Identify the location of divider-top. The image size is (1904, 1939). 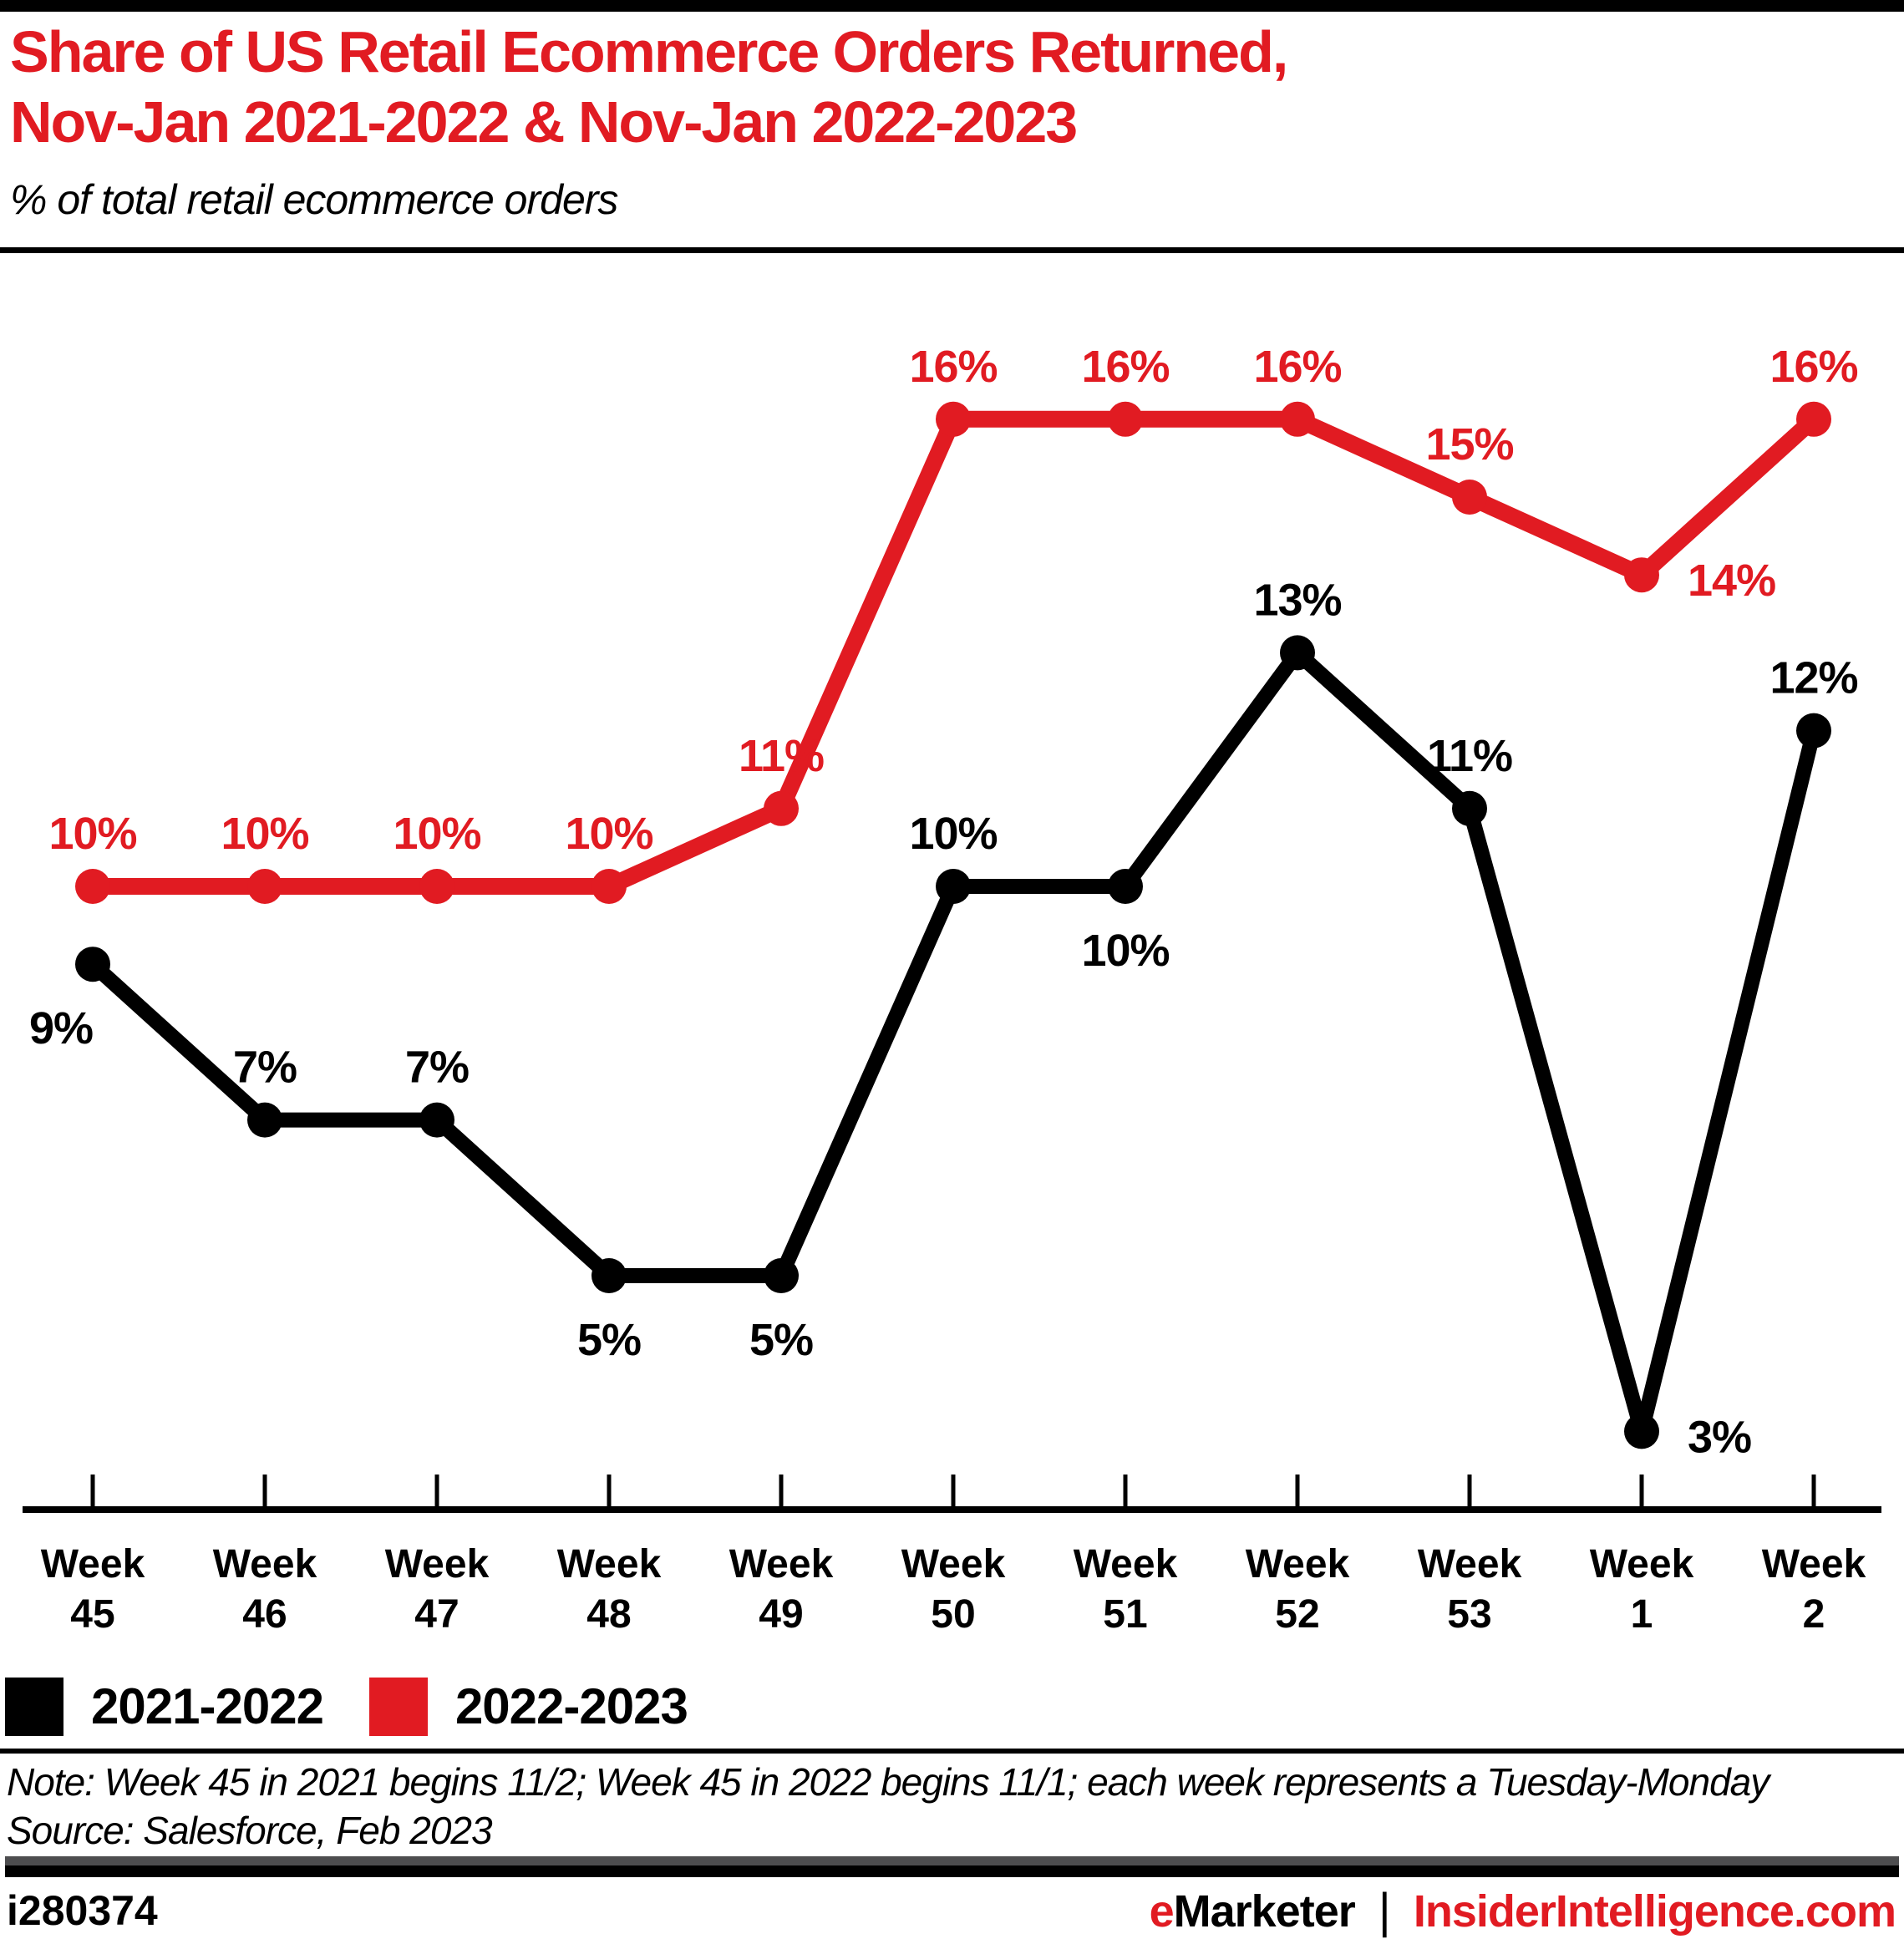
(952, 250).